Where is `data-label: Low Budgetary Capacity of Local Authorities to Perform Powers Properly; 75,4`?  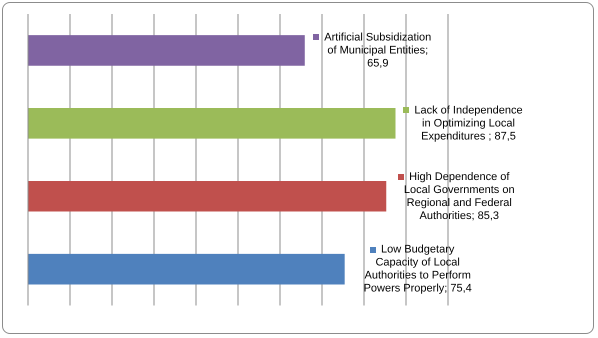
data-label: Low Budgetary Capacity of Local Authorities to Perform Powers Properly; 75,4 is located at coordinates (418, 269).